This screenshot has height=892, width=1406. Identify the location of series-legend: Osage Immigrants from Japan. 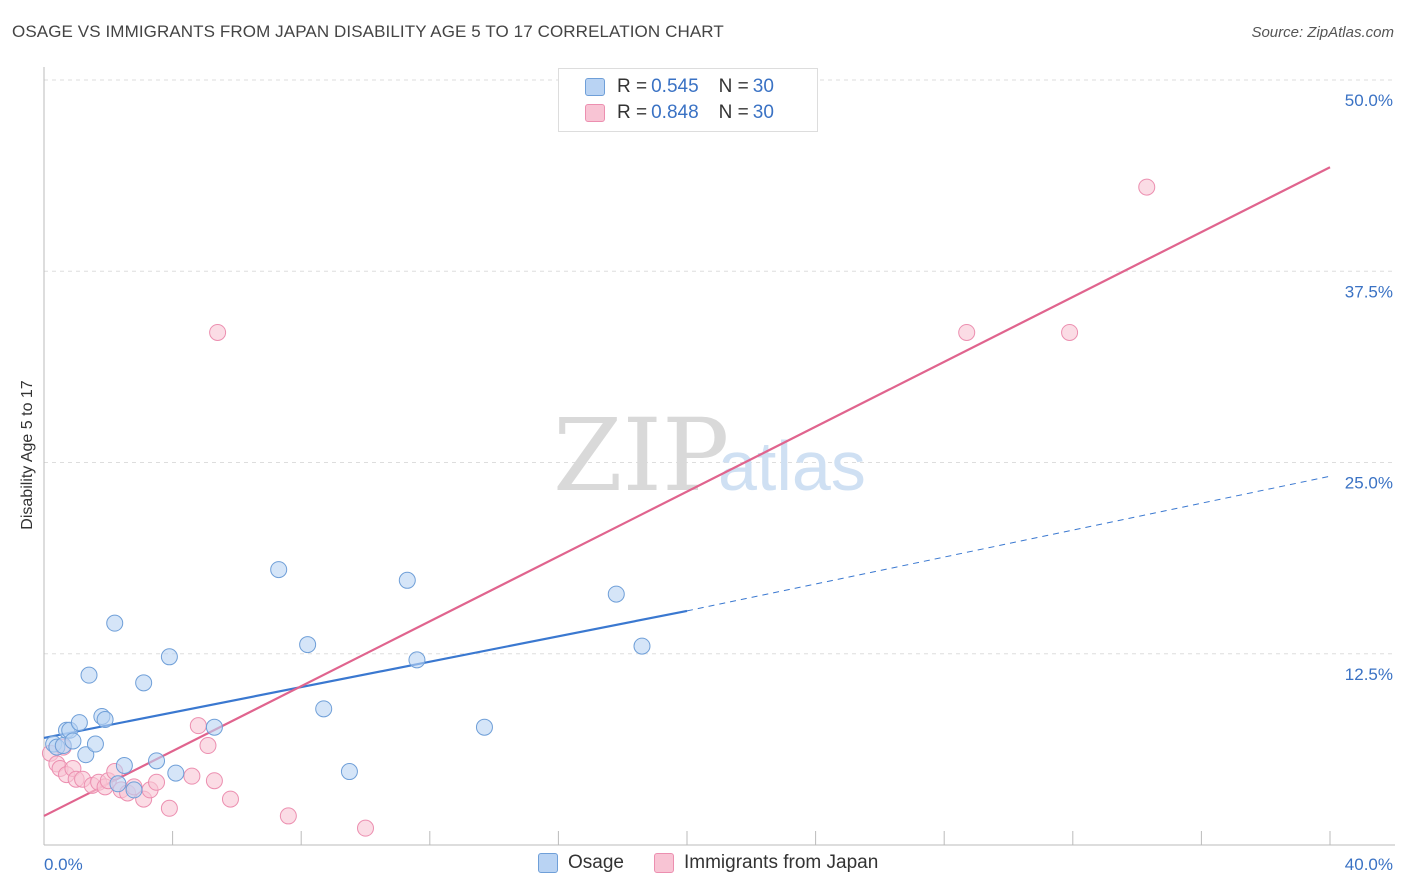
(723, 863).